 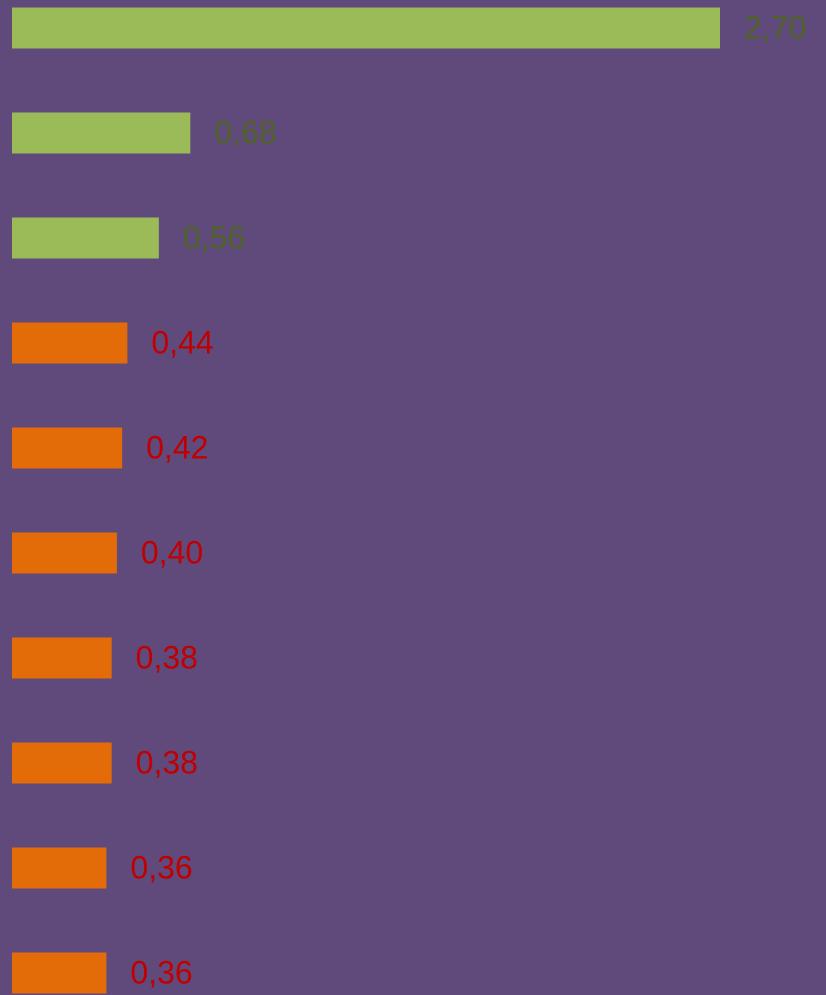 I want to click on value-label: 0,42, so click(x=177, y=447).